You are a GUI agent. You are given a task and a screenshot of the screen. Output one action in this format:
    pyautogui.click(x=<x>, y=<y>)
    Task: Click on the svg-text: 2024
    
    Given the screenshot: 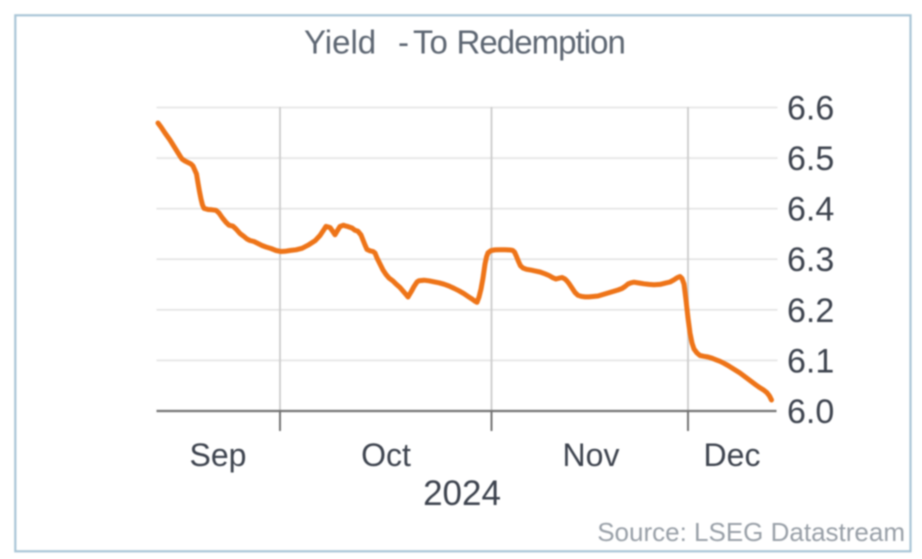 What is the action you would take?
    pyautogui.click(x=462, y=493)
    